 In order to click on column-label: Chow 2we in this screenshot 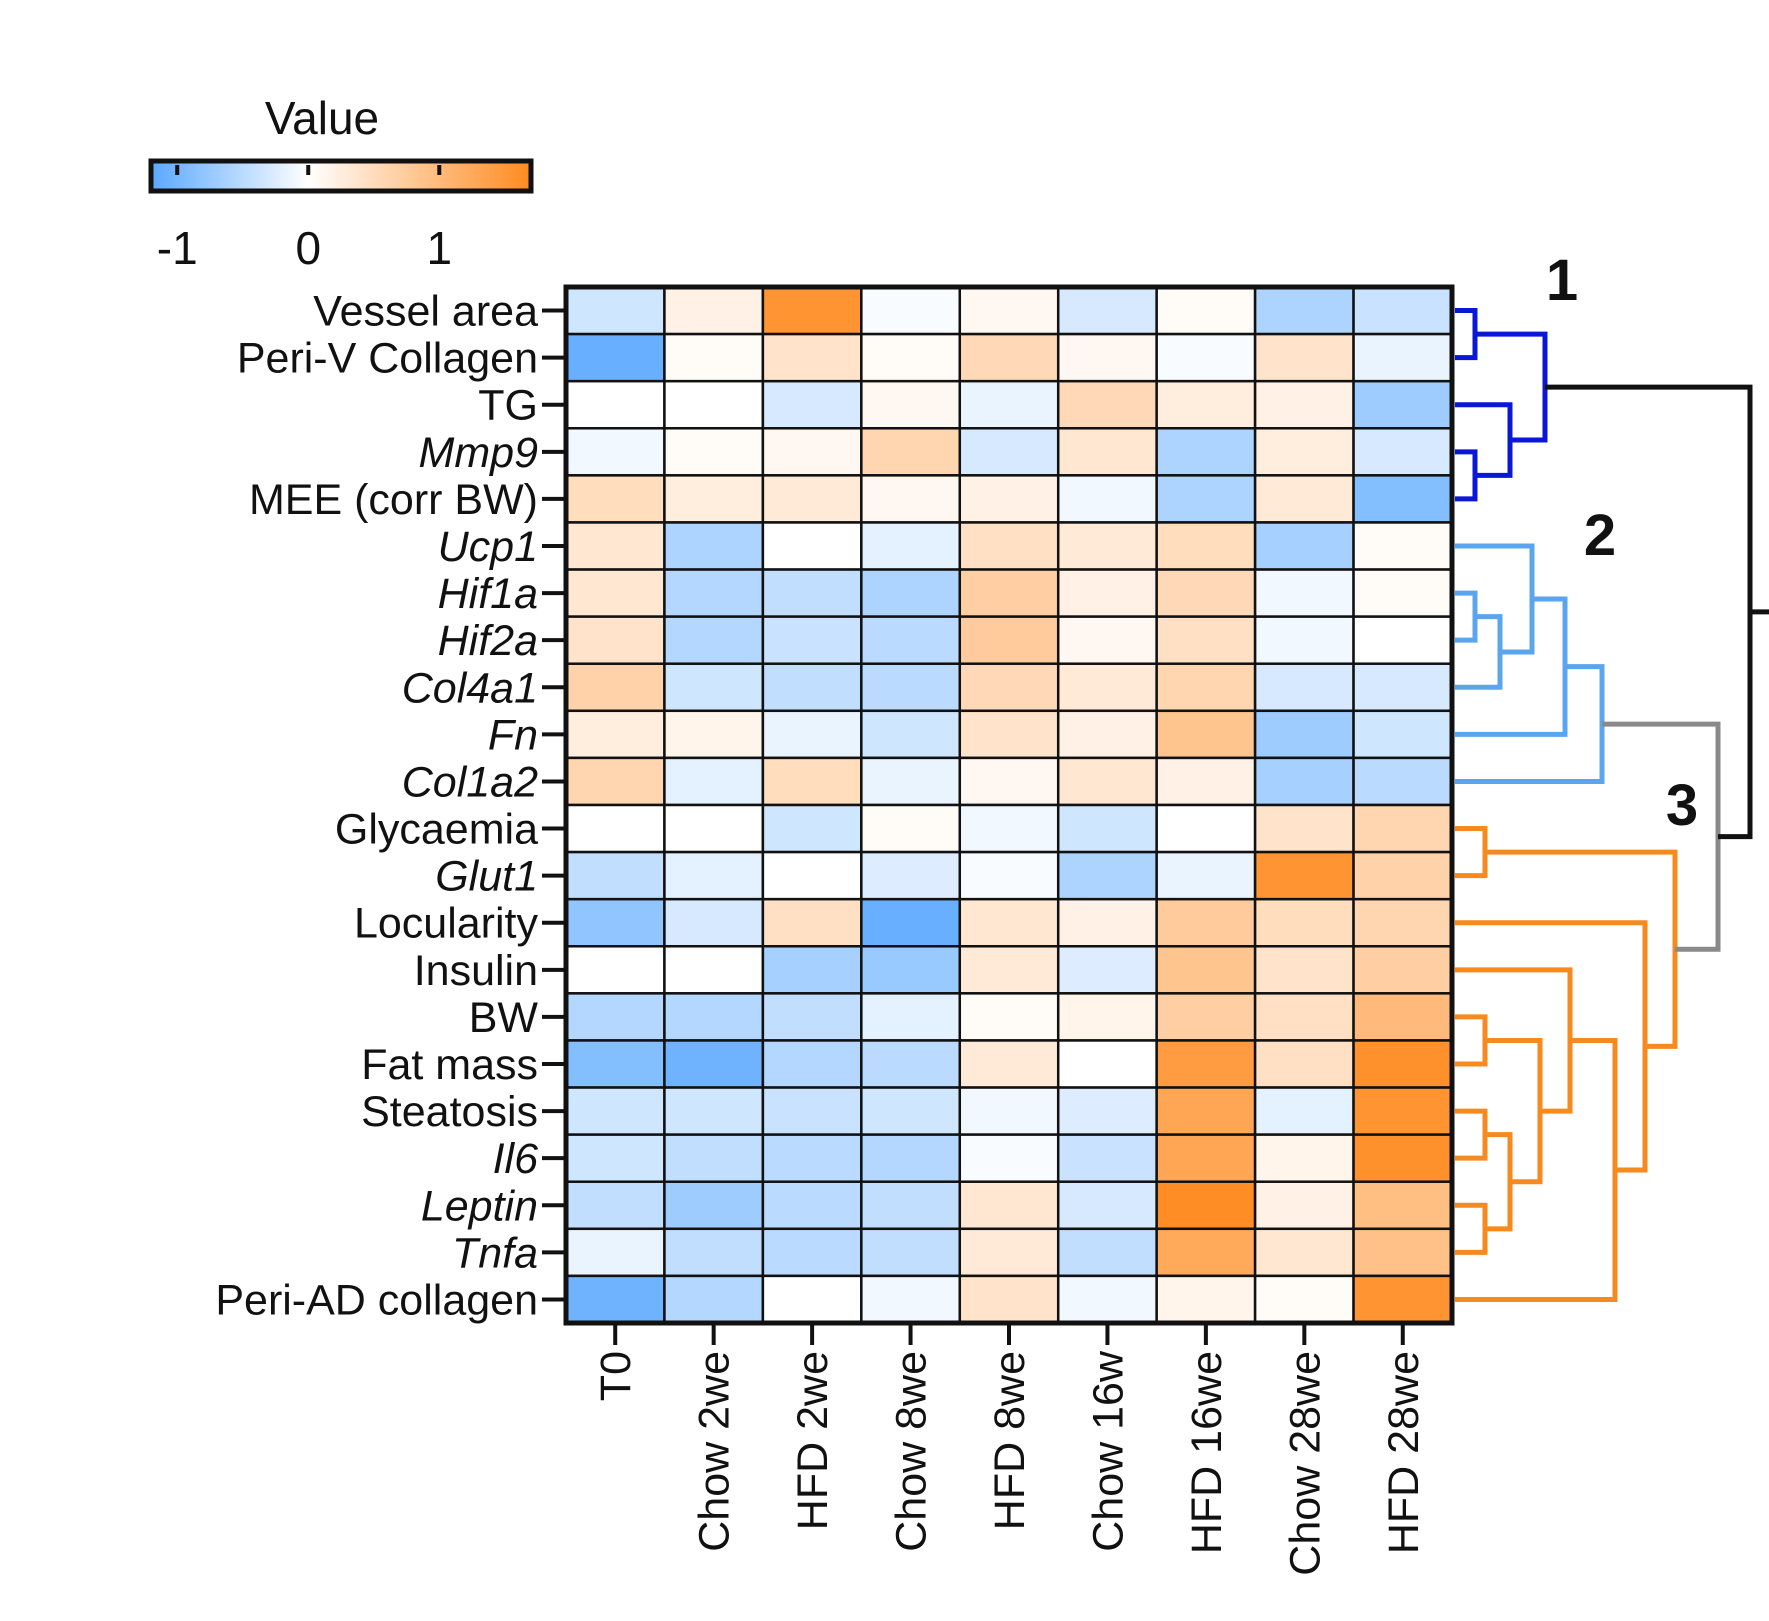, I will do `click(715, 1451)`.